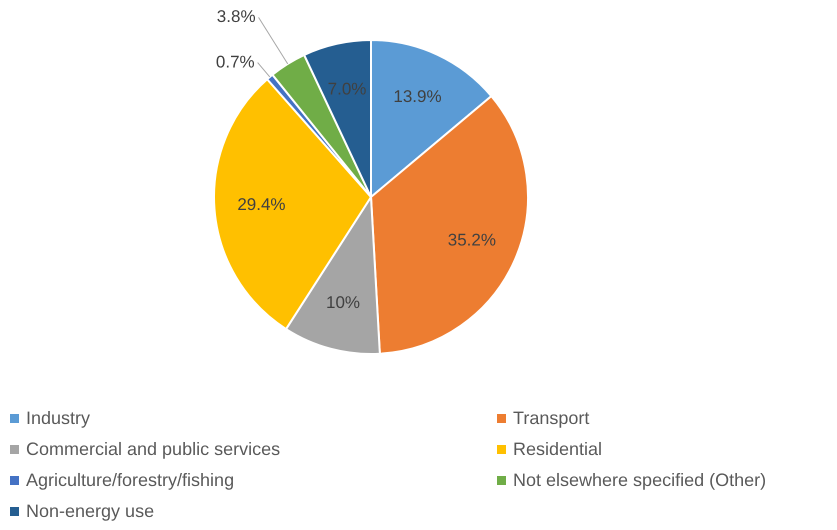 The height and width of the screenshot is (530, 837). What do you see at coordinates (58, 418) in the screenshot?
I see `legend-label: Industry` at bounding box center [58, 418].